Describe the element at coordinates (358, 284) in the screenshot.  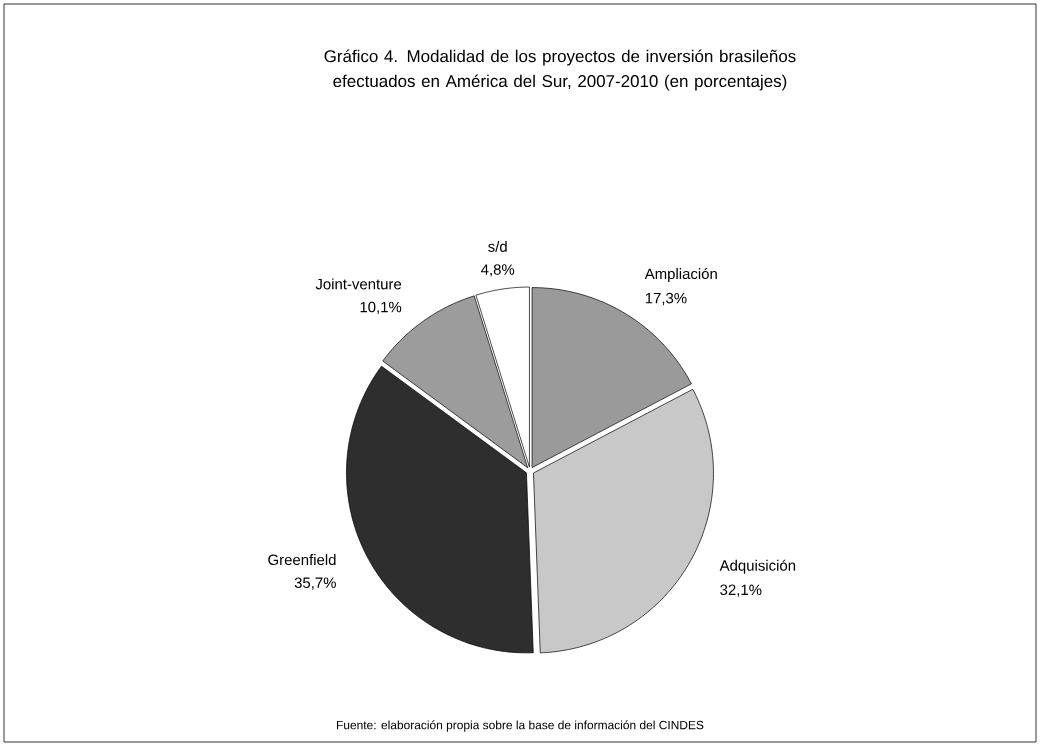
I see `slice-label: Joint-venture` at that location.